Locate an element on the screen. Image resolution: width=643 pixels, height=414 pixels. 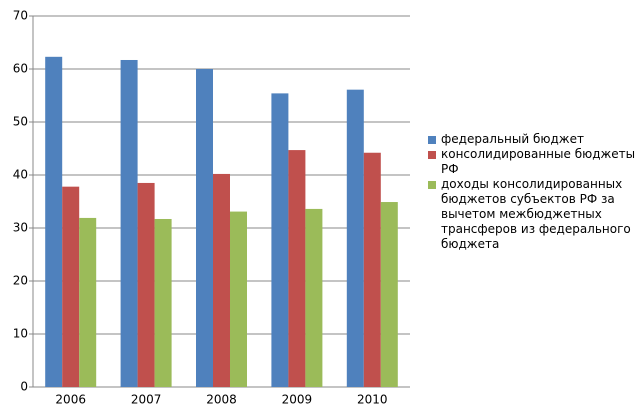
y-tick-label: 20 is located at coordinates (20, 281).